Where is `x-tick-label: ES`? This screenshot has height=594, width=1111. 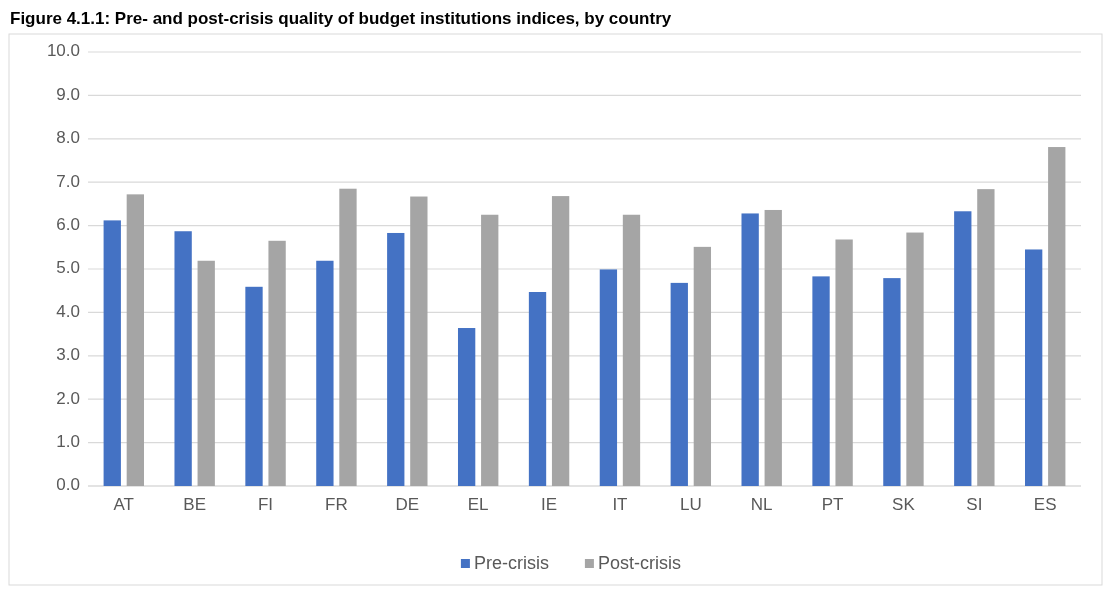 x-tick-label: ES is located at coordinates (1045, 504).